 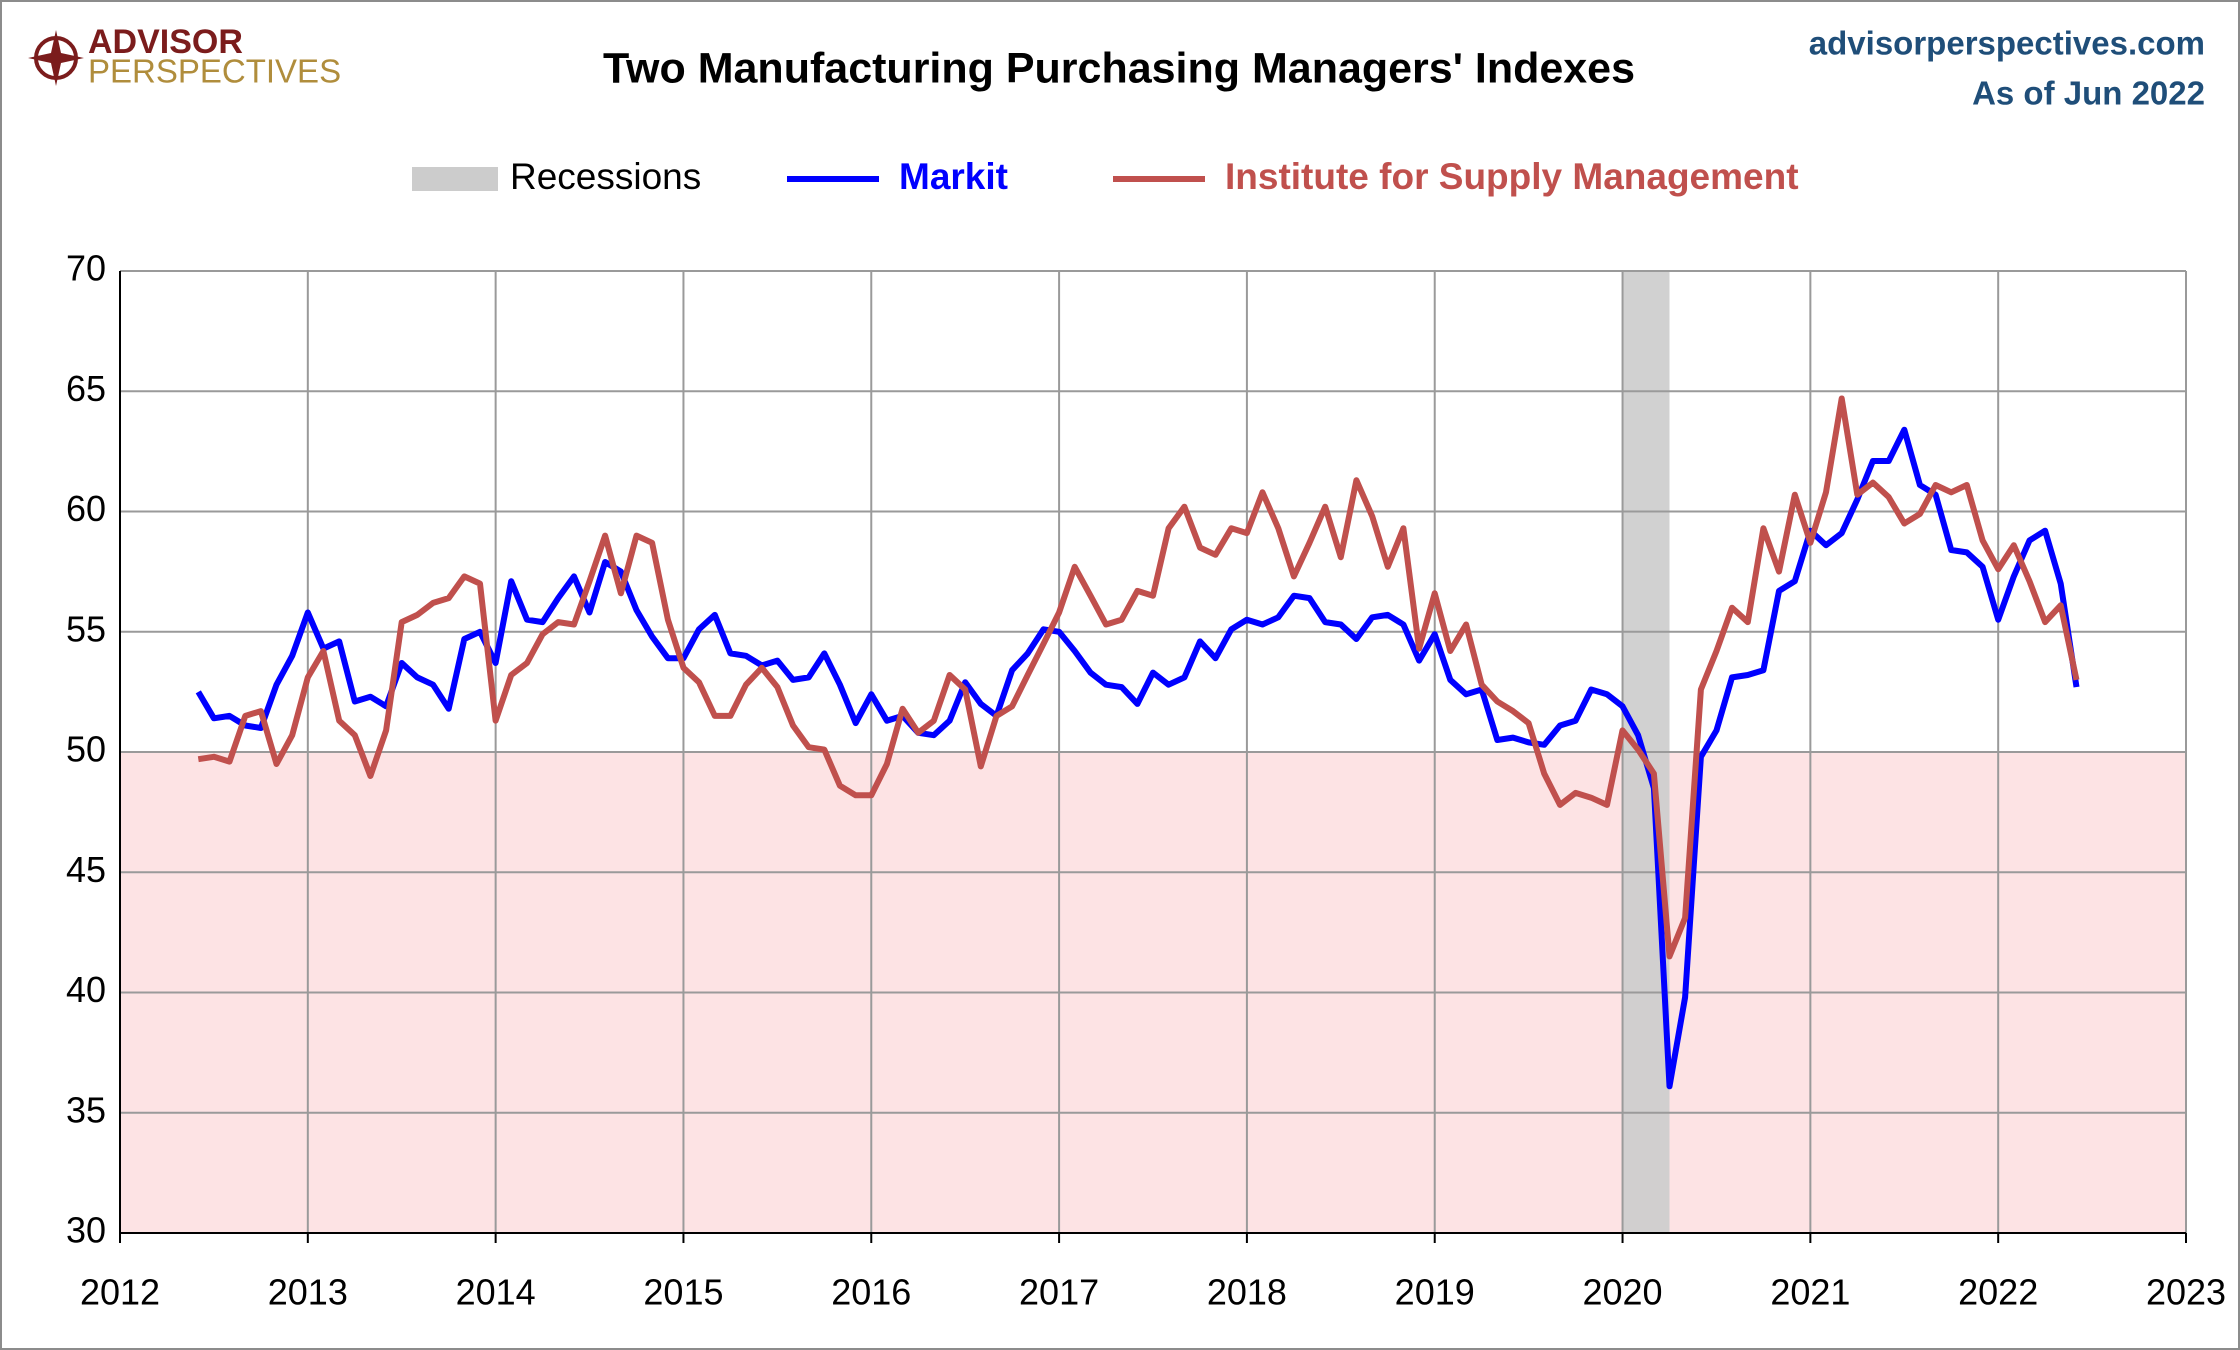 What do you see at coordinates (86, 508) in the screenshot?
I see `y-tick-label: 60` at bounding box center [86, 508].